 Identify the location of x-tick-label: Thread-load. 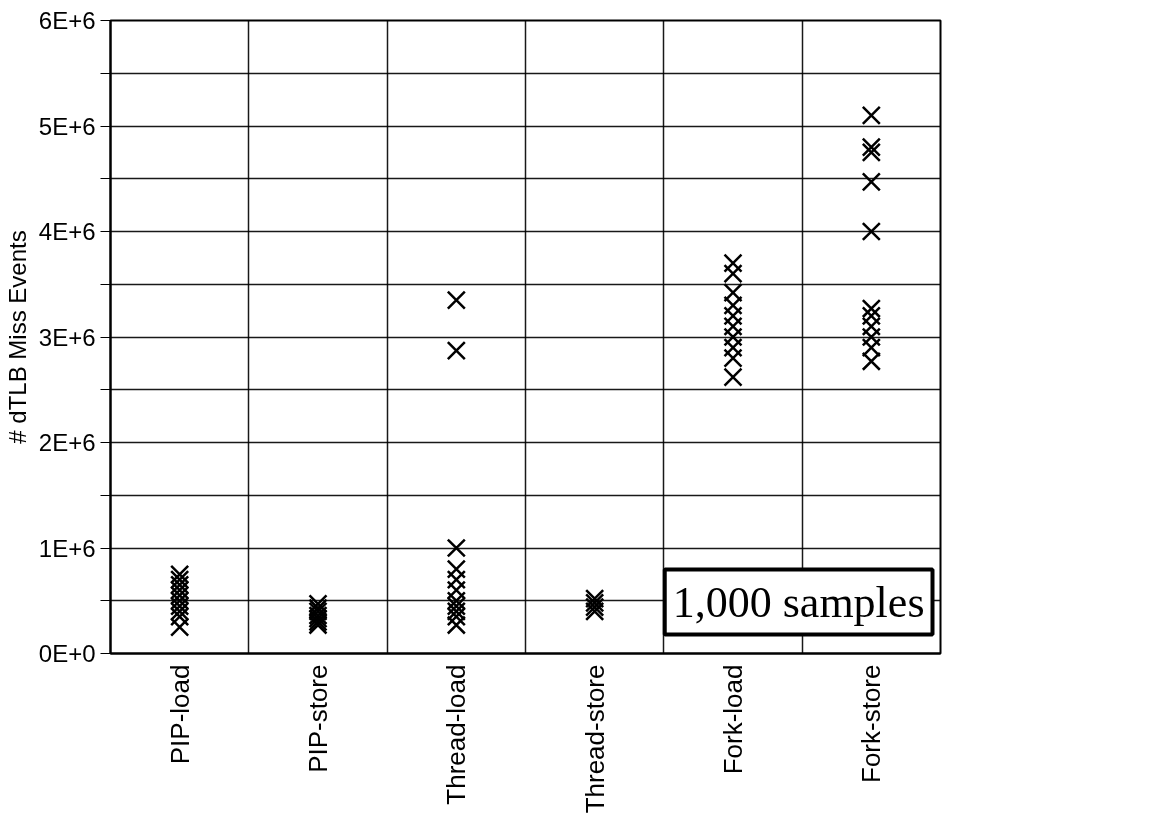
(456, 734).